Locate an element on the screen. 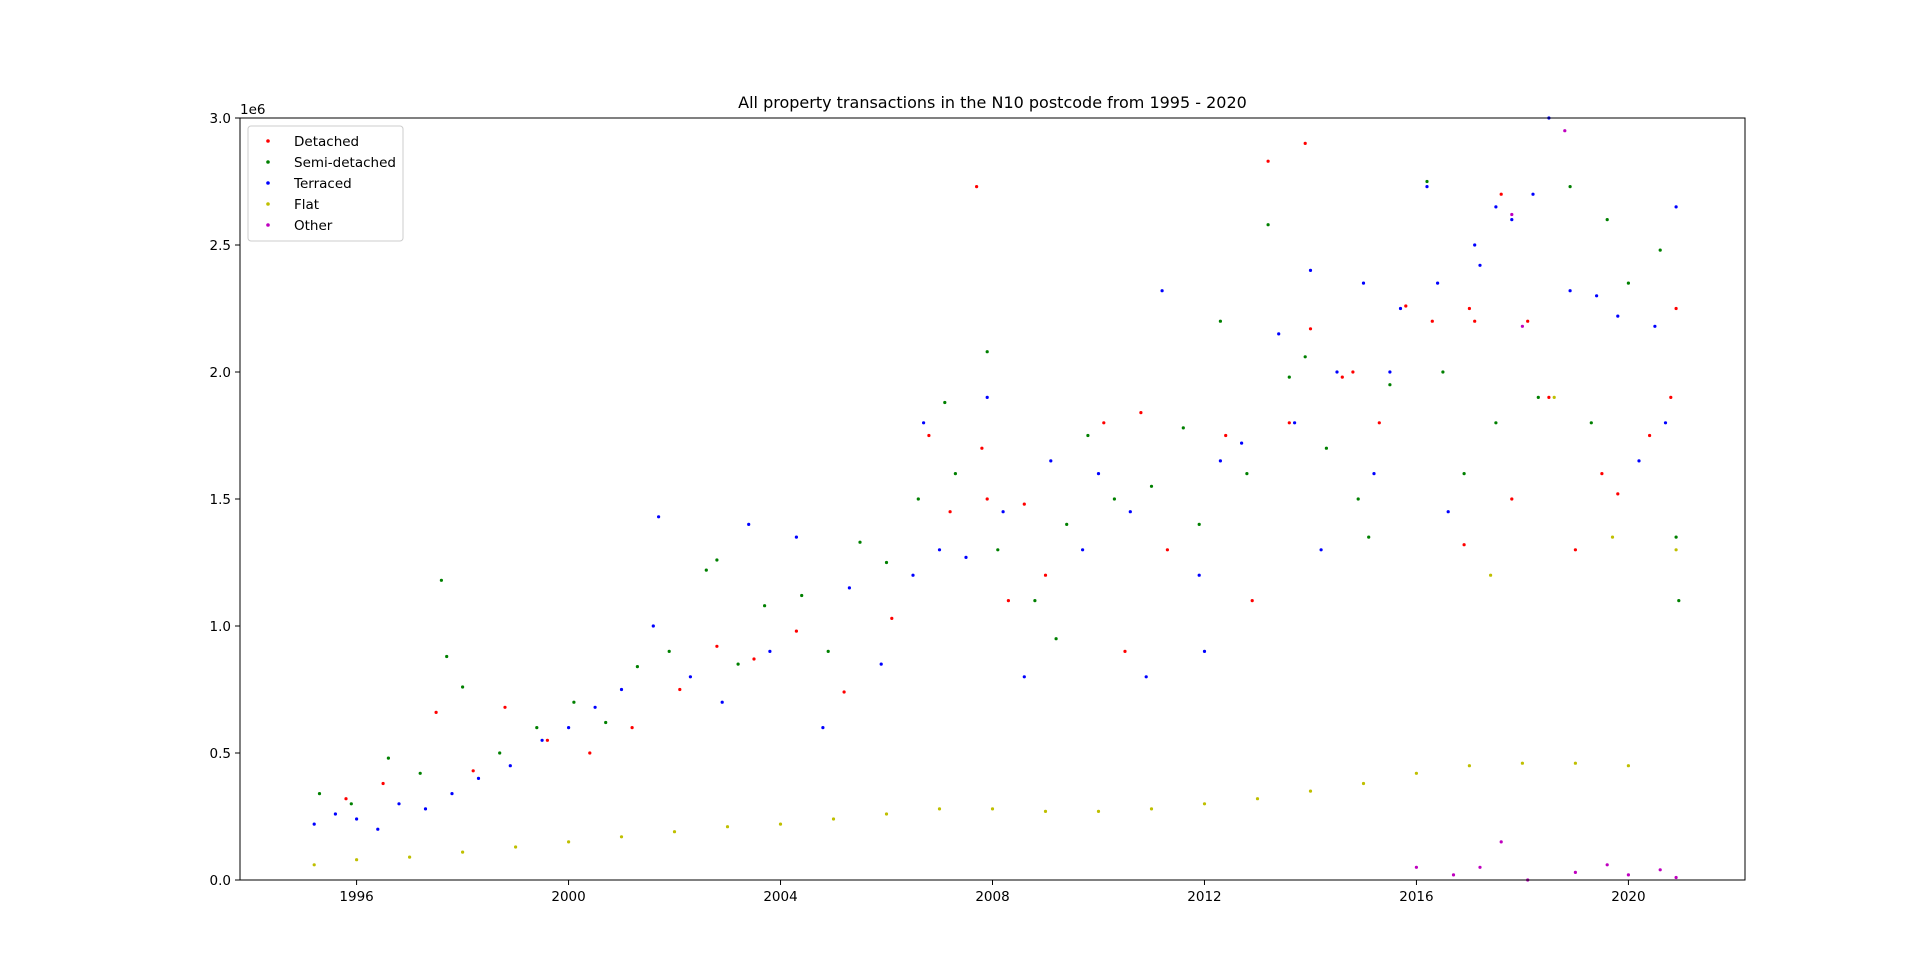 This screenshot has width=1920, height=977. legend-label: Semi-detached is located at coordinates (345, 163).